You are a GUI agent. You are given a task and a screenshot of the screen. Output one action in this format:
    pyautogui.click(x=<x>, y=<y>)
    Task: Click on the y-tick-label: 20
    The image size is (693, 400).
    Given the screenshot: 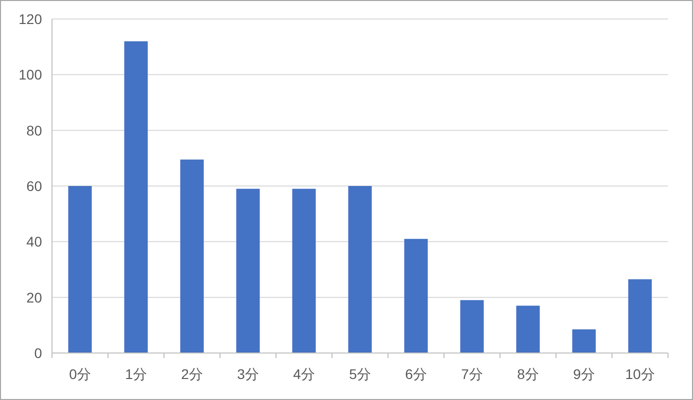 What is the action you would take?
    pyautogui.click(x=34, y=297)
    